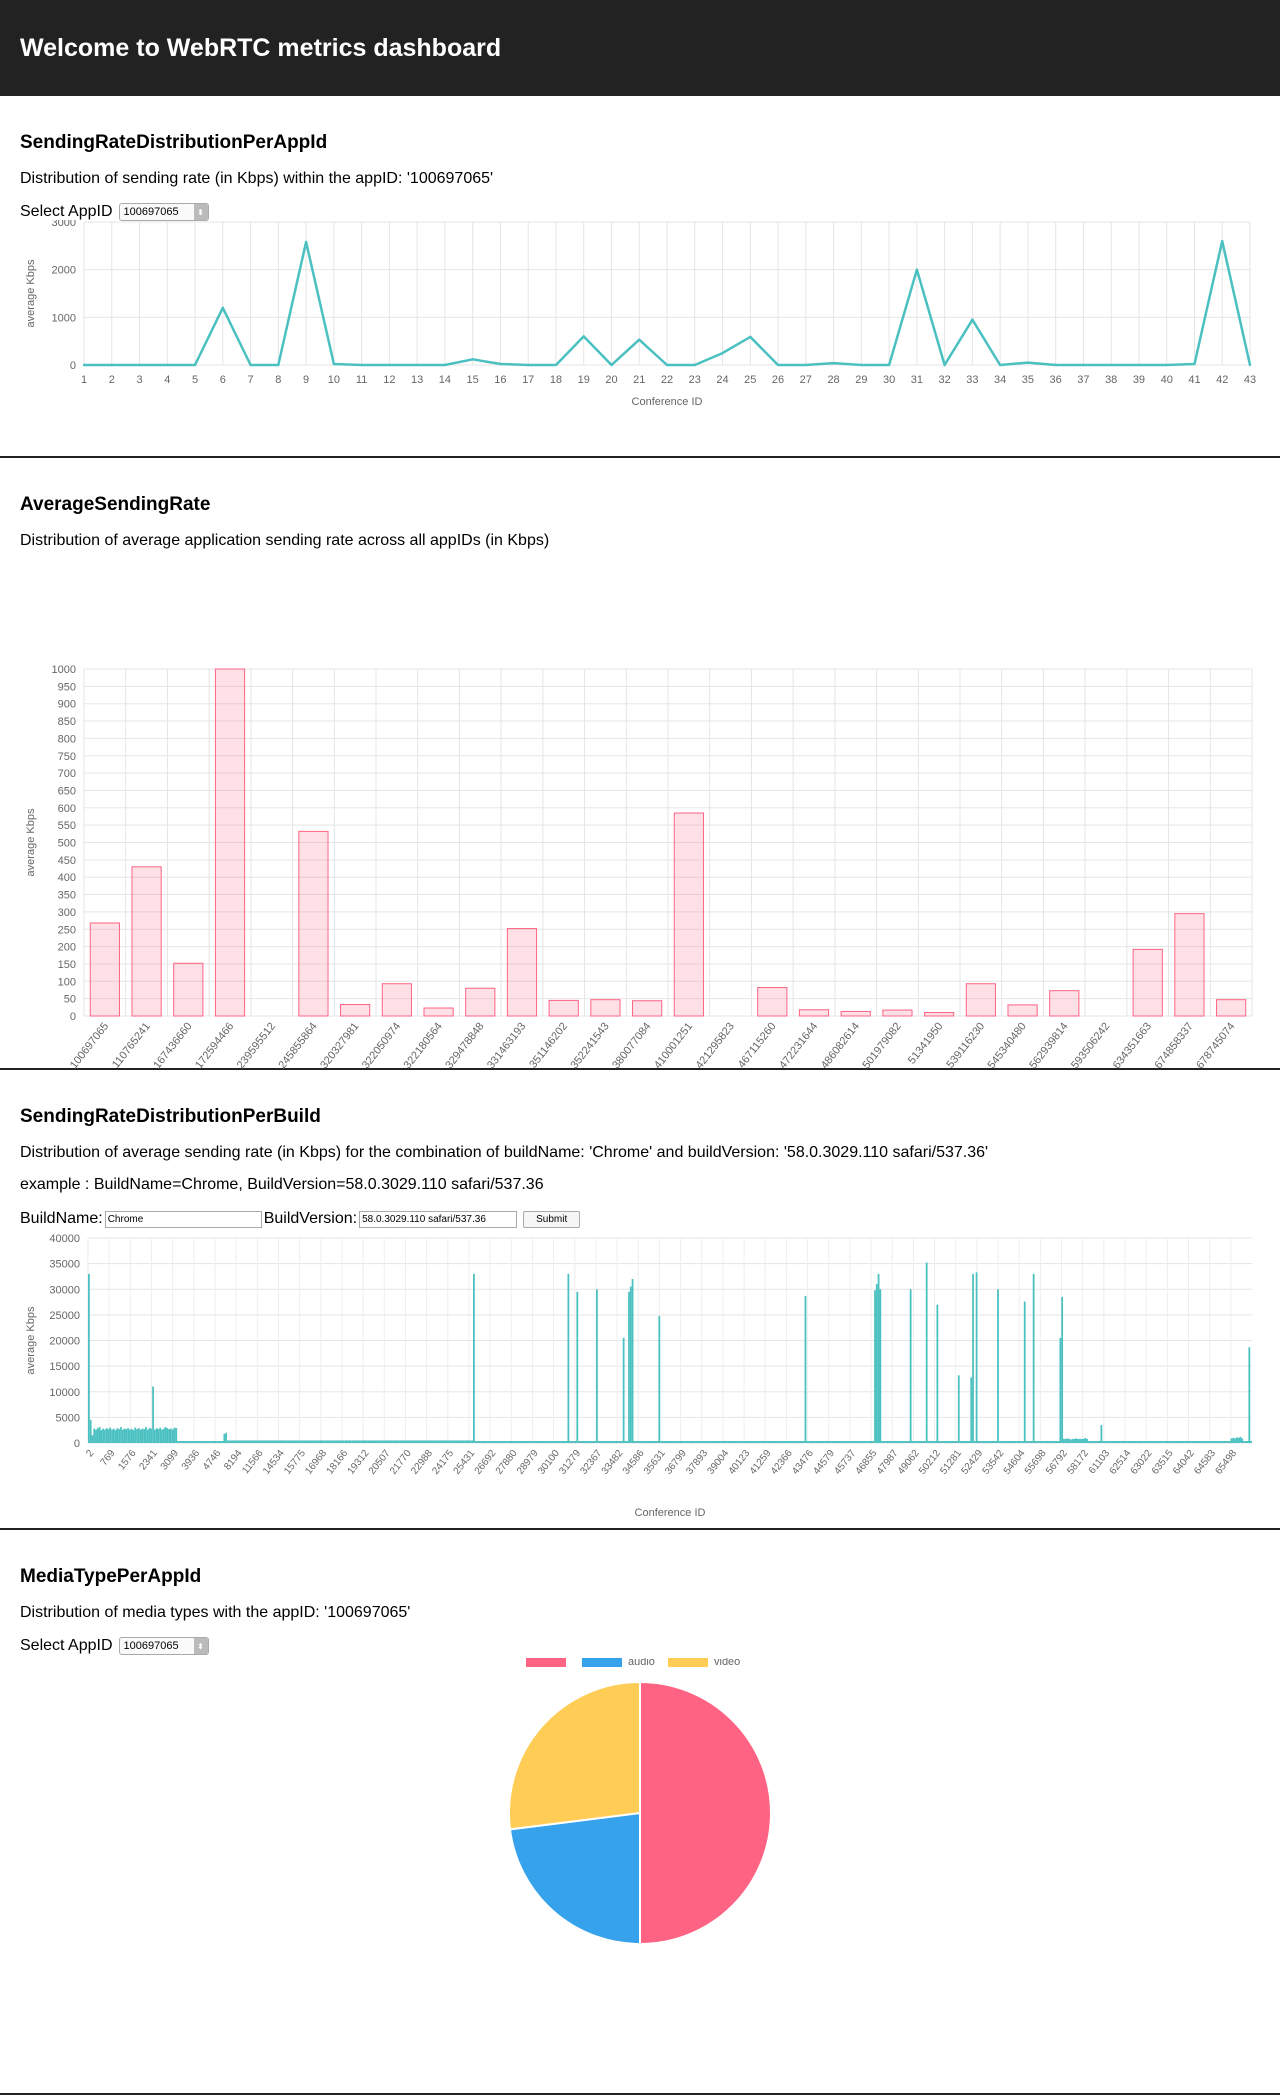 This screenshot has height=2095, width=1280. I want to click on y-axis-label: average Kbps, so click(31, 842).